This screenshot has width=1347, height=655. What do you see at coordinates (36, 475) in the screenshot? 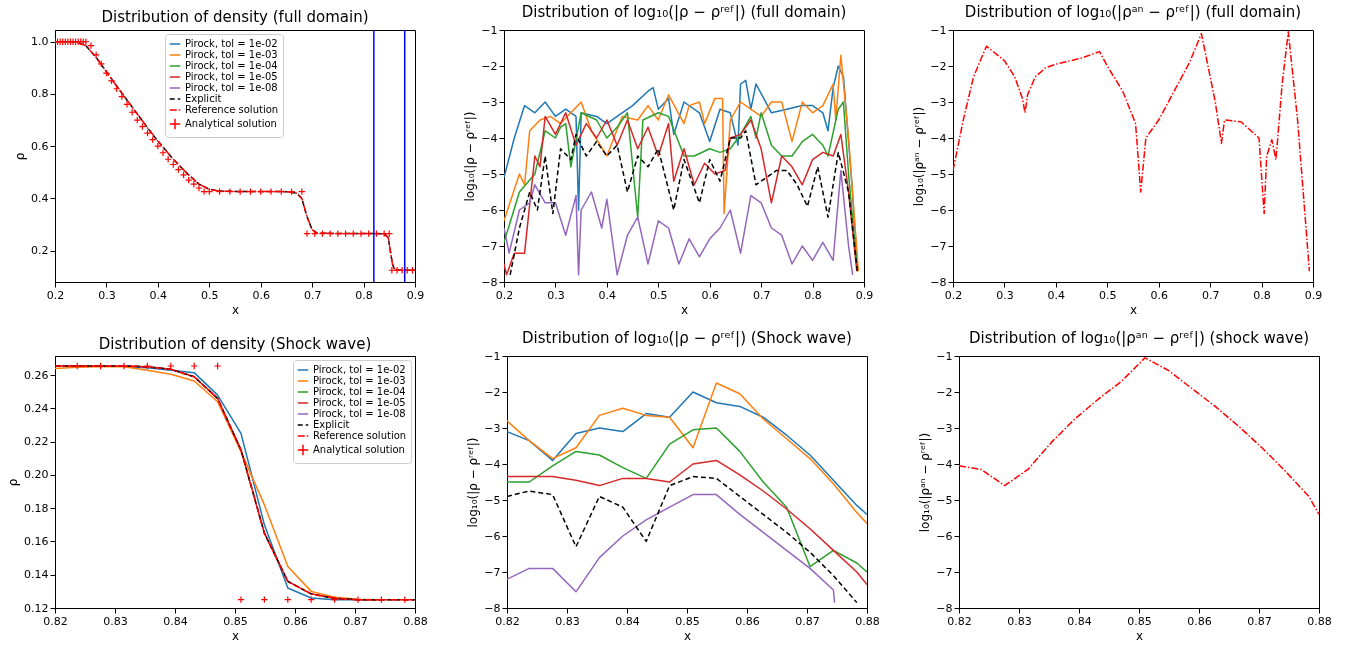
I see `y-tick-label: 0.20` at bounding box center [36, 475].